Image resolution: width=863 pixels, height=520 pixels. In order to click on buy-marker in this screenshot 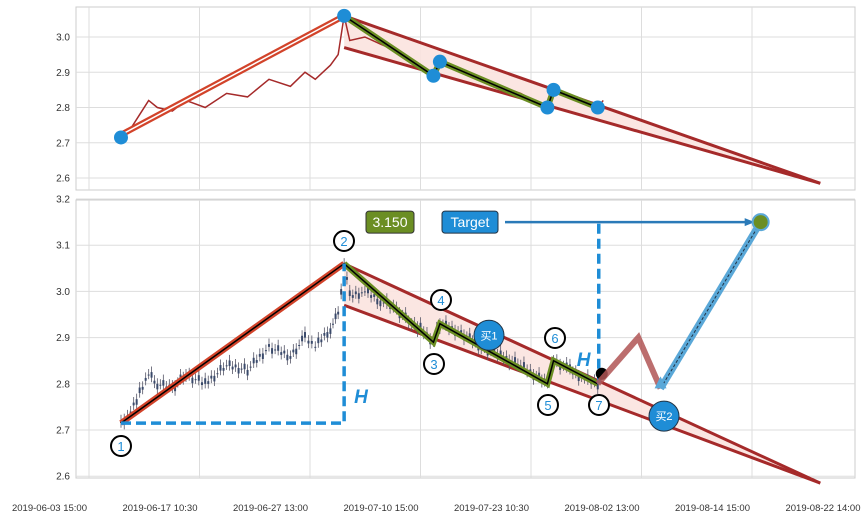, I will do `click(489, 335)`.